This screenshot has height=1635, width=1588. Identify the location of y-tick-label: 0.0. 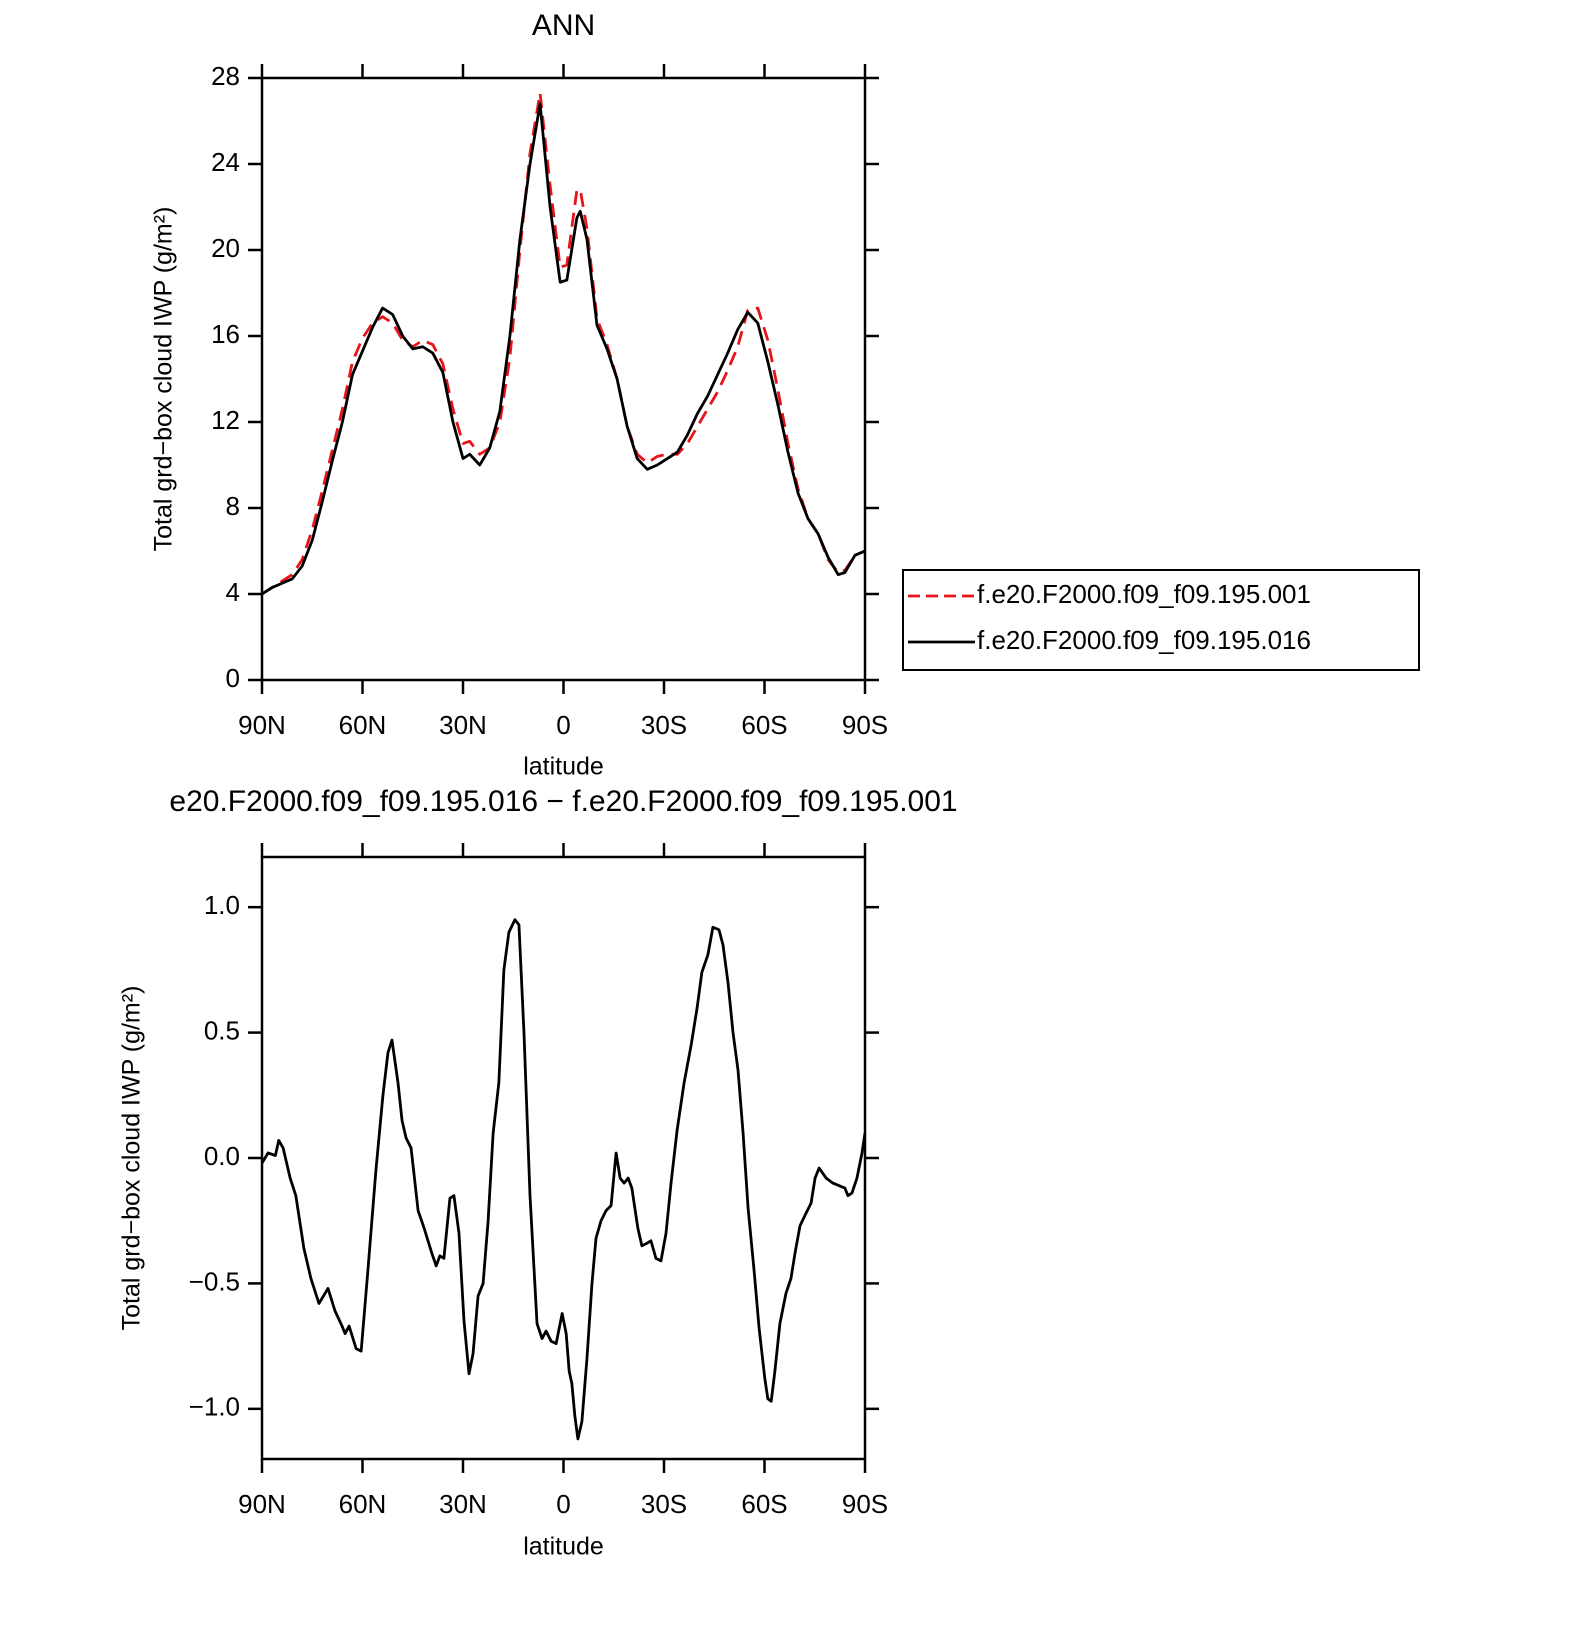
(222, 1156).